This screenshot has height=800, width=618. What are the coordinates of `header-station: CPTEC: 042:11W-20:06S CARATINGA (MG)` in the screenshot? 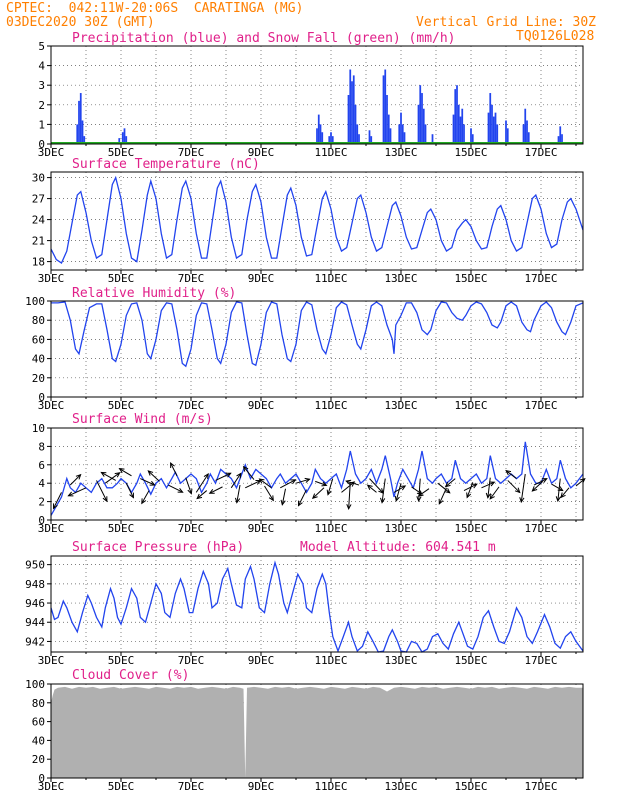 It's located at (155, 8).